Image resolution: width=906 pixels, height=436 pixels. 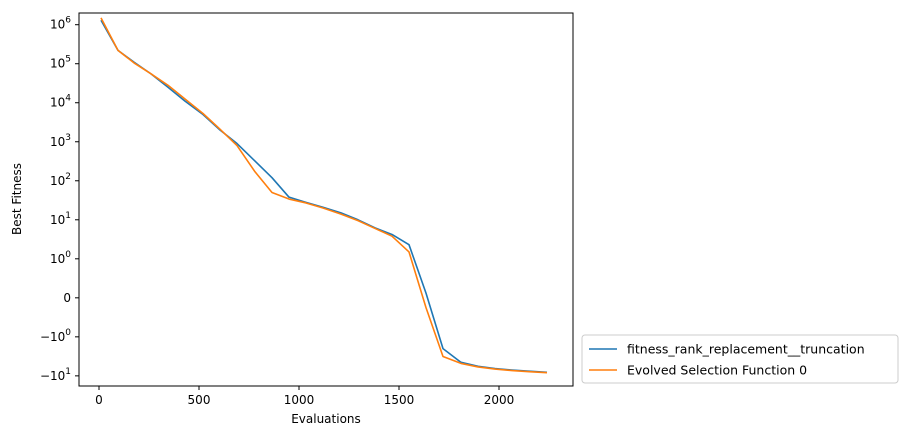 I want to click on x-tick-label: 1000, so click(x=299, y=400).